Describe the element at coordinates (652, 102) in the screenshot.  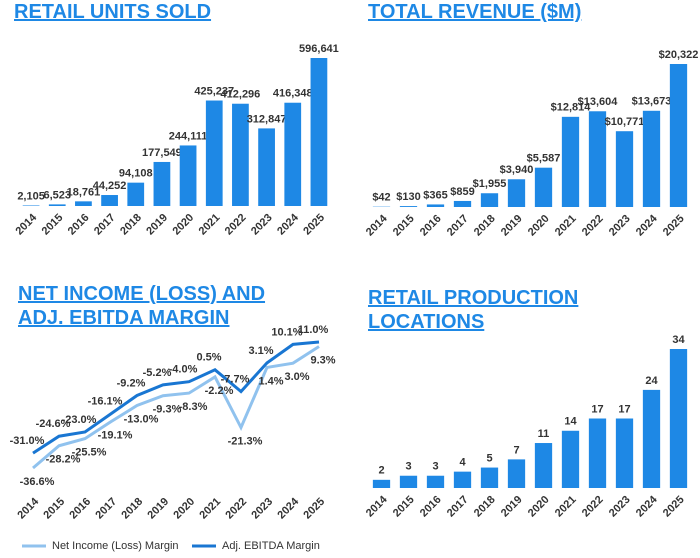
I see `value-label: $13,673` at that location.